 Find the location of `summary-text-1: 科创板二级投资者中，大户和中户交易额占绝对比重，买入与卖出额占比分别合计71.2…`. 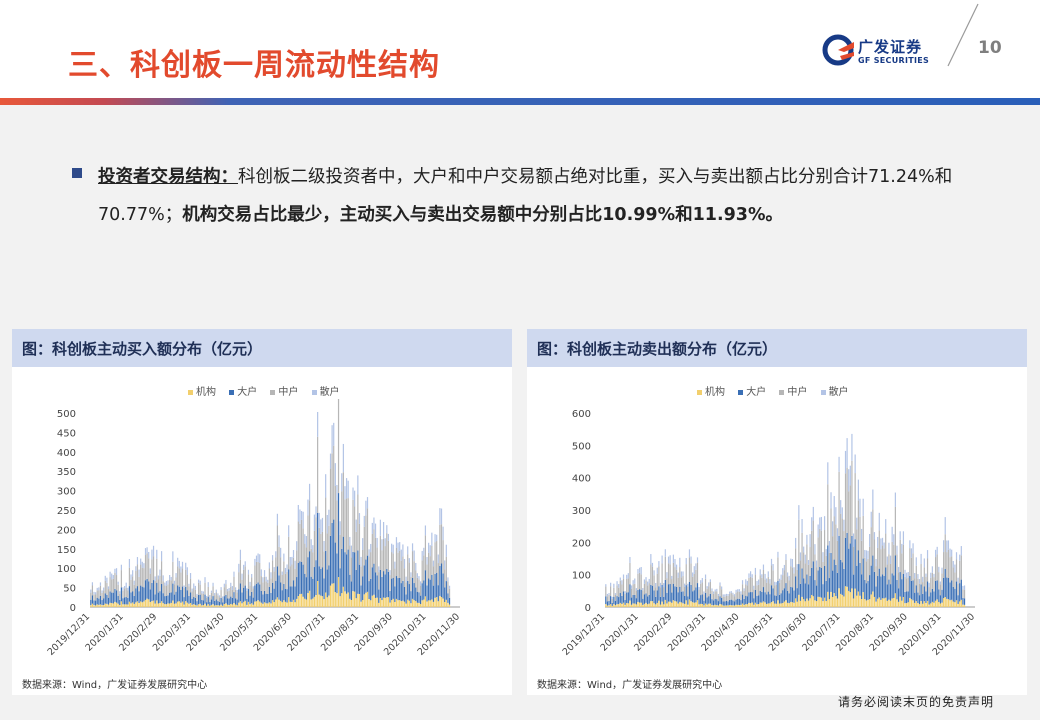

summary-text-1: 科创板二级投资者中，大户和中户交易额占绝对比重，买入与卖出额占比分别合计71.2… is located at coordinates (525, 196).